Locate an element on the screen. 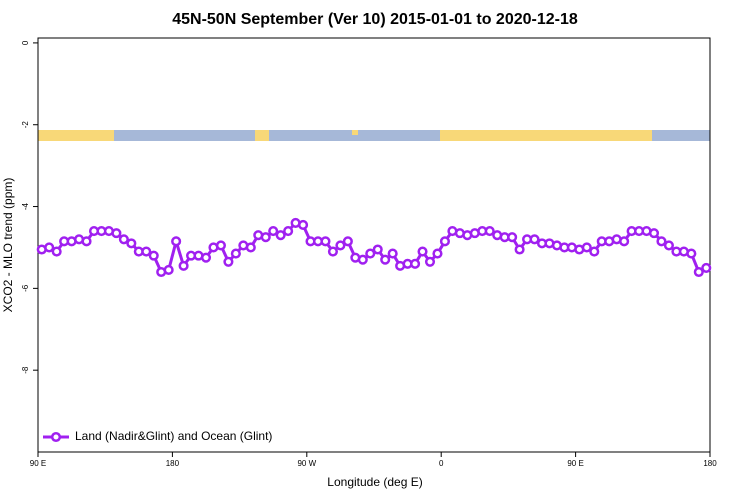  x-tick-label: 90 W is located at coordinates (306, 463).